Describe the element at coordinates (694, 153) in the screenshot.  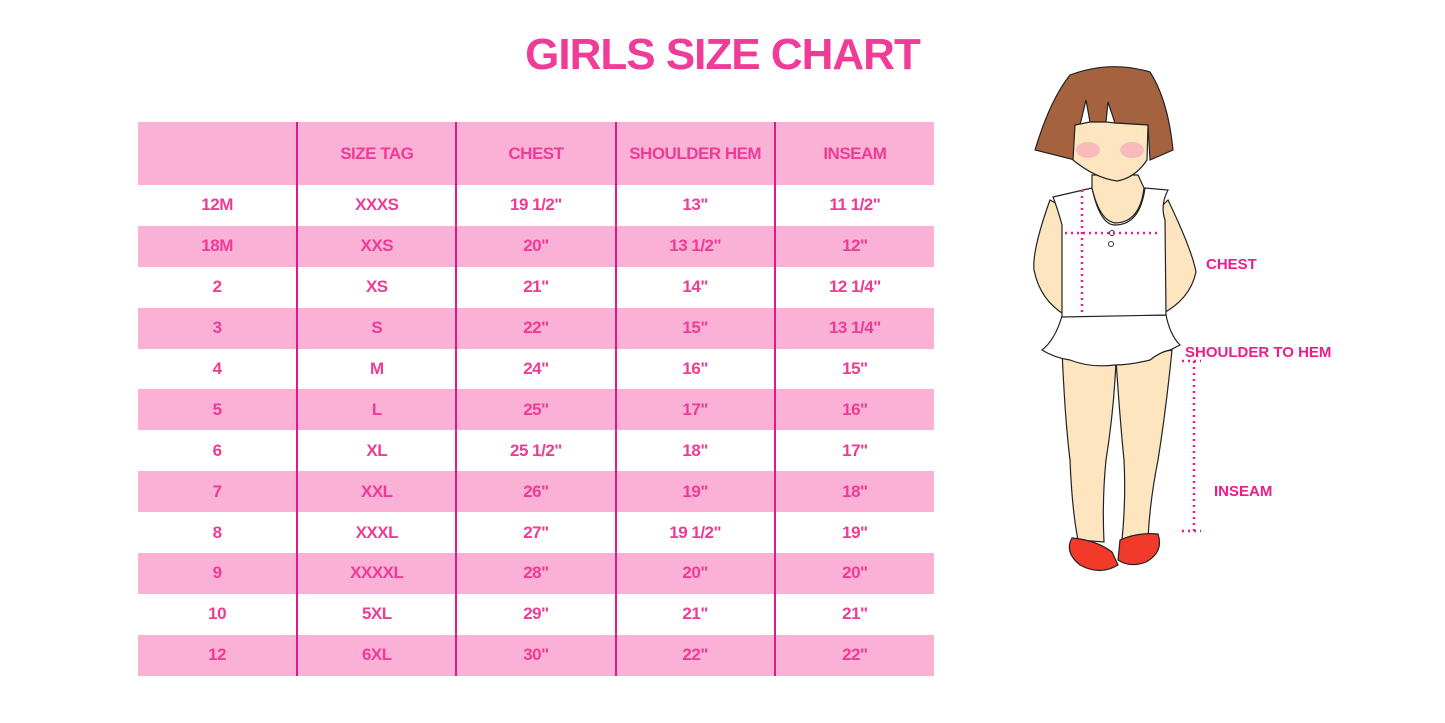
I see `column-header: SHOULDER HEM` at that location.